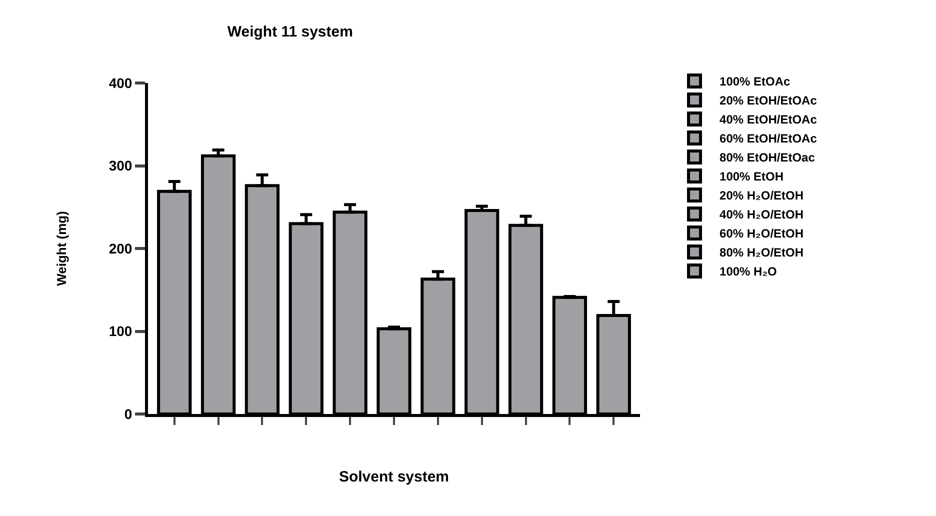  I want to click on y-tick-label: 300, so click(120, 166).